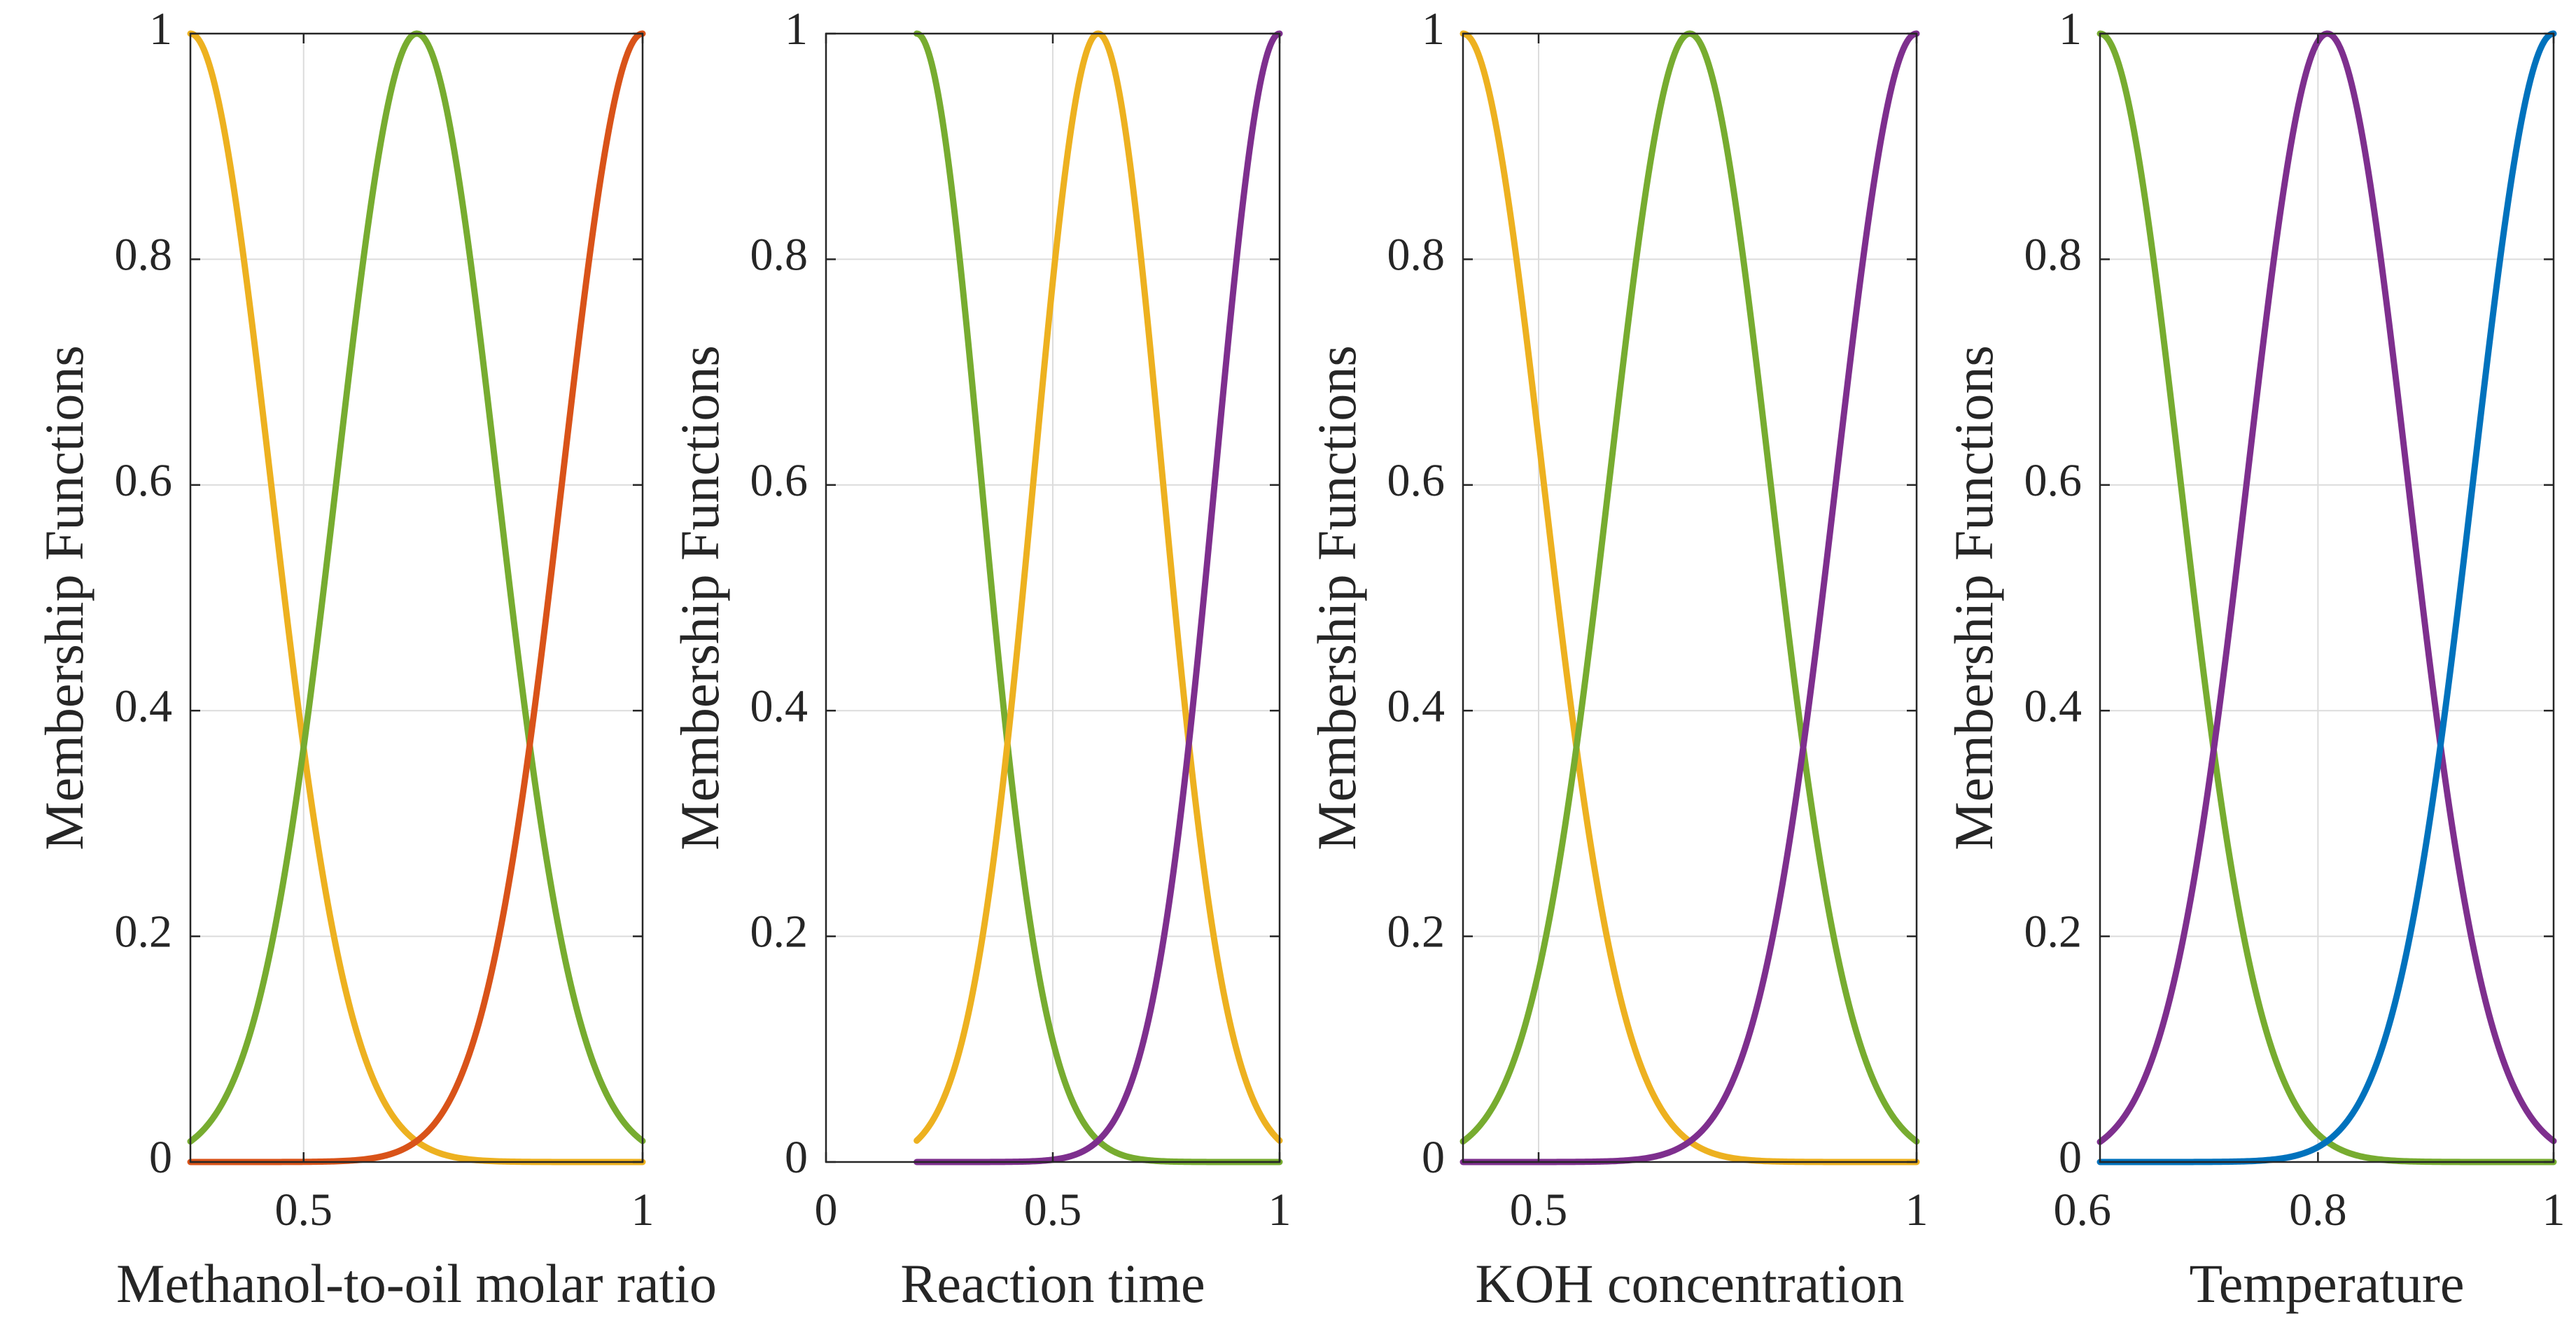 Image resolution: width=2576 pixels, height=1344 pixels. What do you see at coordinates (2318, 1210) in the screenshot?
I see `x-tick-label: 0.8` at bounding box center [2318, 1210].